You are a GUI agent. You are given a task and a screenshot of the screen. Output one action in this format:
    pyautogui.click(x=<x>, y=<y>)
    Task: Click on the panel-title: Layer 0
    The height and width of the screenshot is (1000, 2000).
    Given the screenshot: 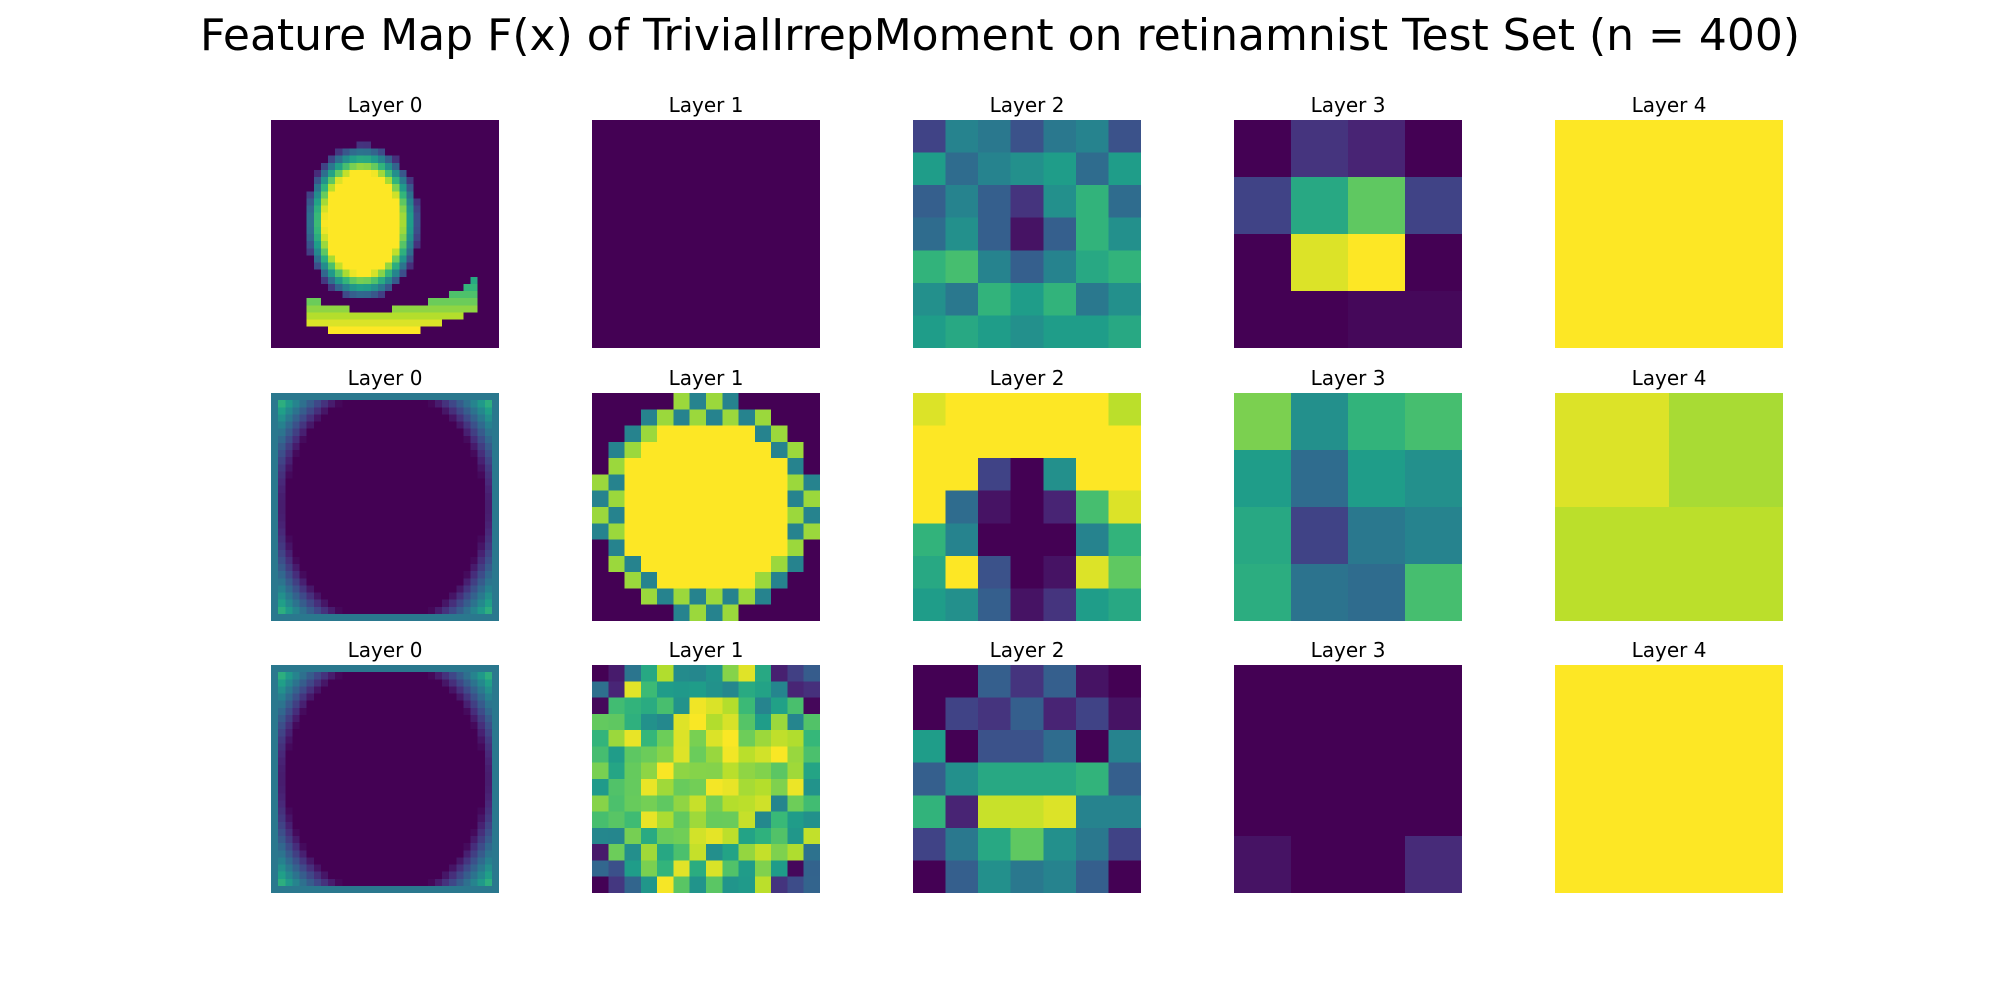 What is the action you would take?
    pyautogui.click(x=385, y=105)
    